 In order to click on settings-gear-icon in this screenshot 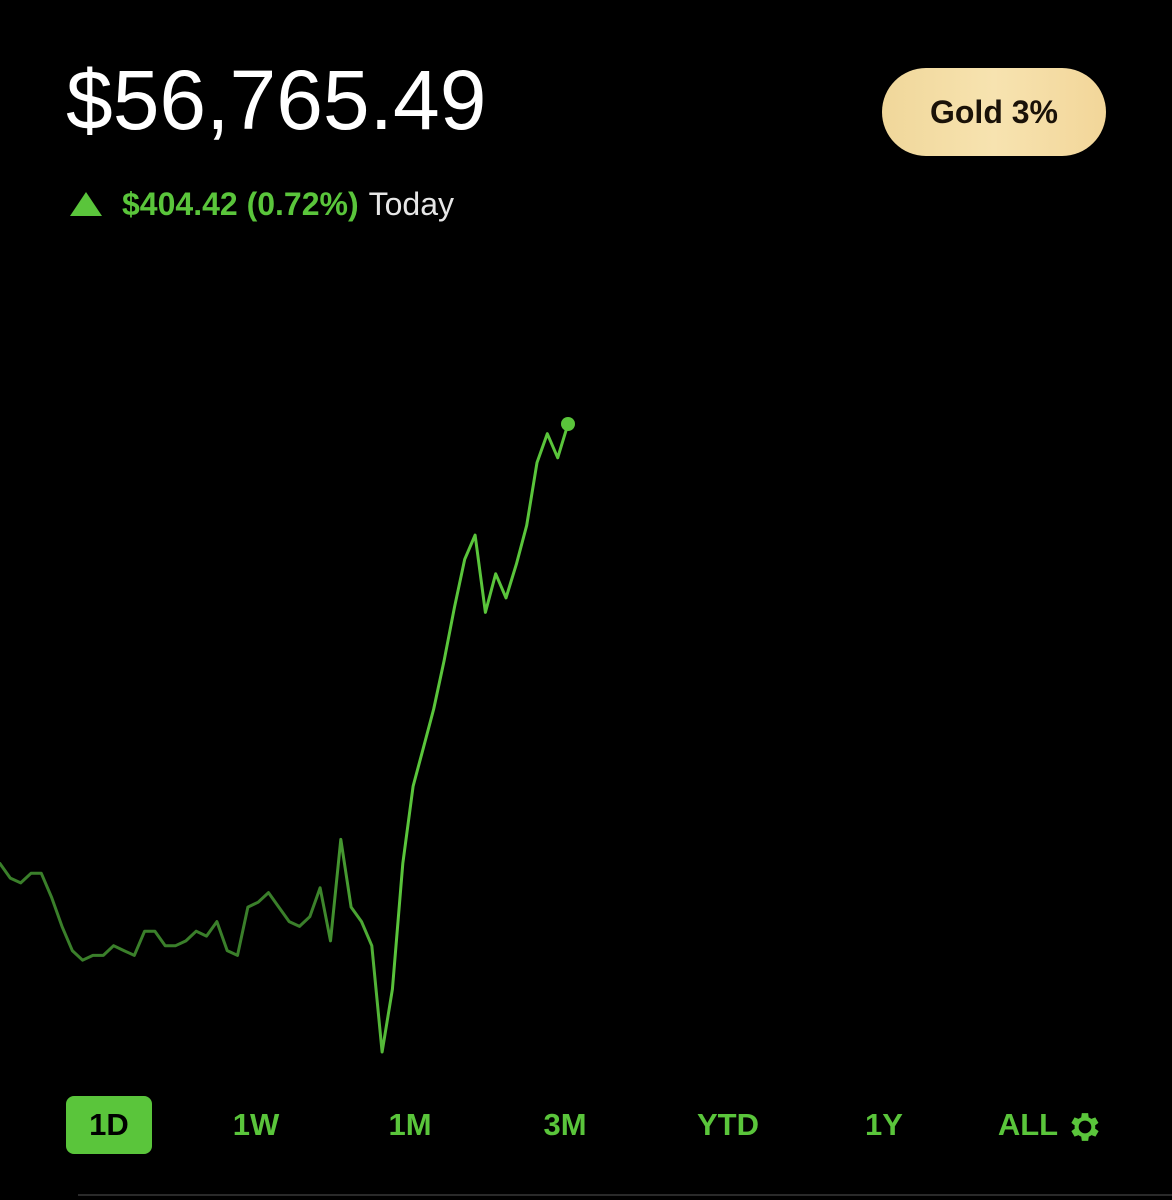, I will do `click(1085, 1127)`.